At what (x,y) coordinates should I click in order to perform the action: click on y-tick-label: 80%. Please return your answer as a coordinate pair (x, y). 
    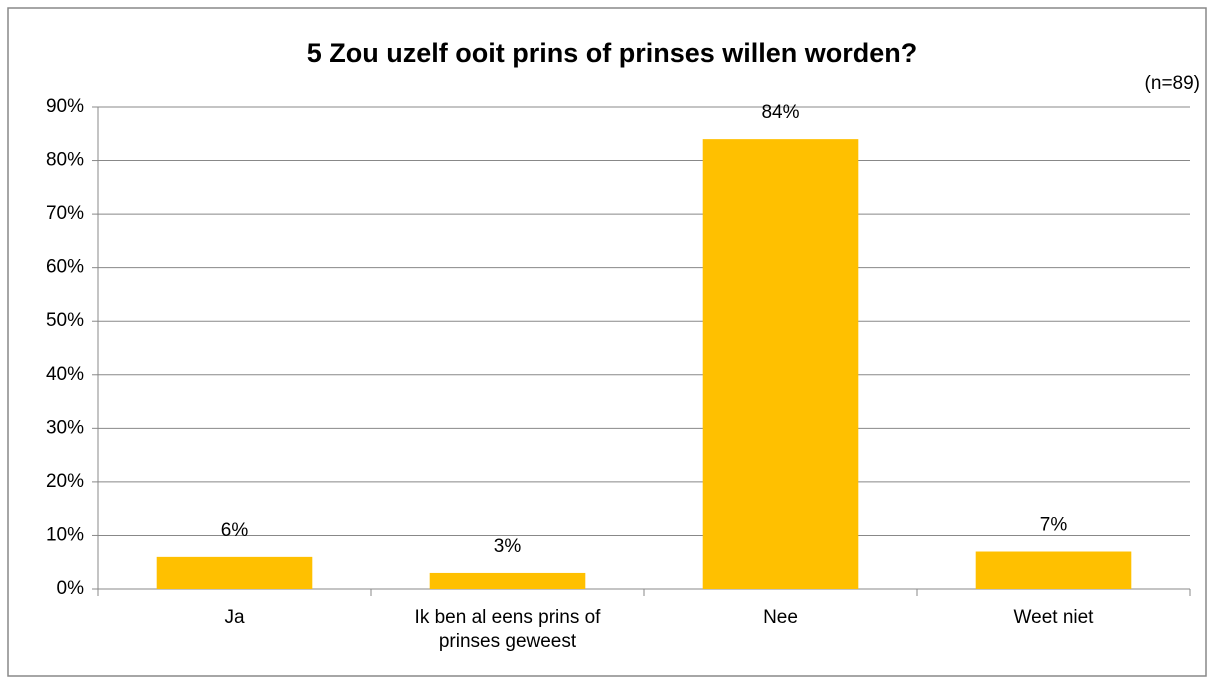
    Looking at the image, I should click on (65, 160).